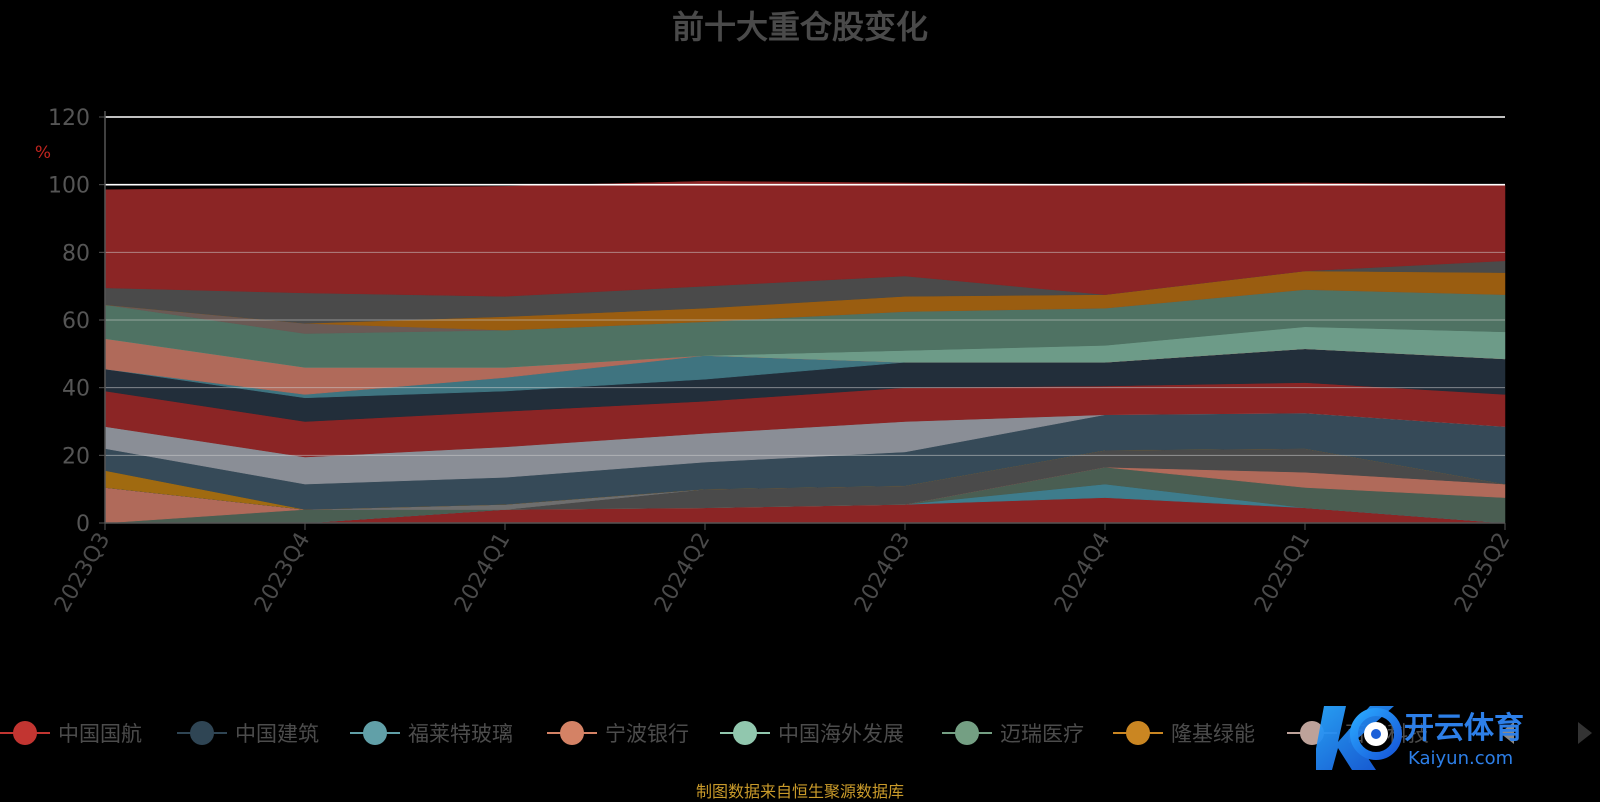 The image size is (1600, 802). I want to click on footer-source-note: 制图数据来自恒生聚源数据库, so click(799, 791).